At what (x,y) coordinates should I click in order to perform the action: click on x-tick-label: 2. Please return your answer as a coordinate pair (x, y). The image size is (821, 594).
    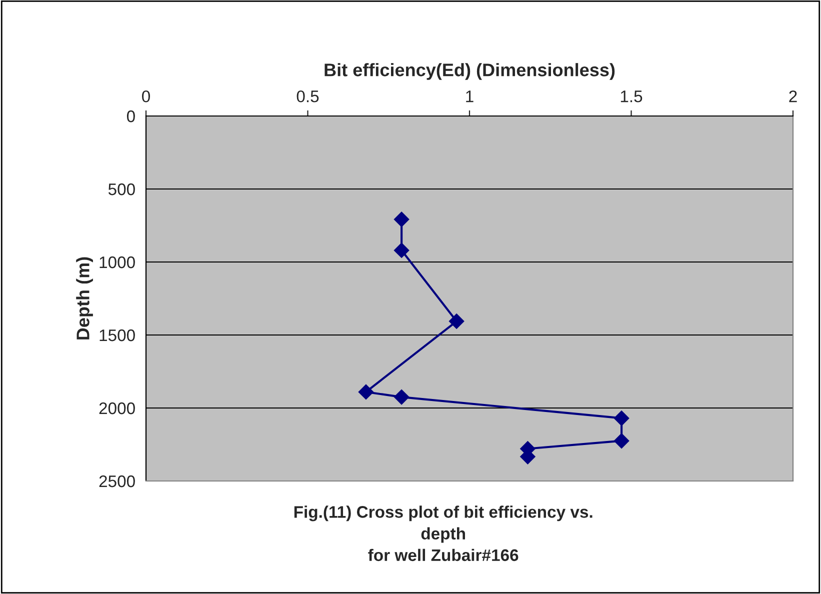
    Looking at the image, I should click on (793, 96).